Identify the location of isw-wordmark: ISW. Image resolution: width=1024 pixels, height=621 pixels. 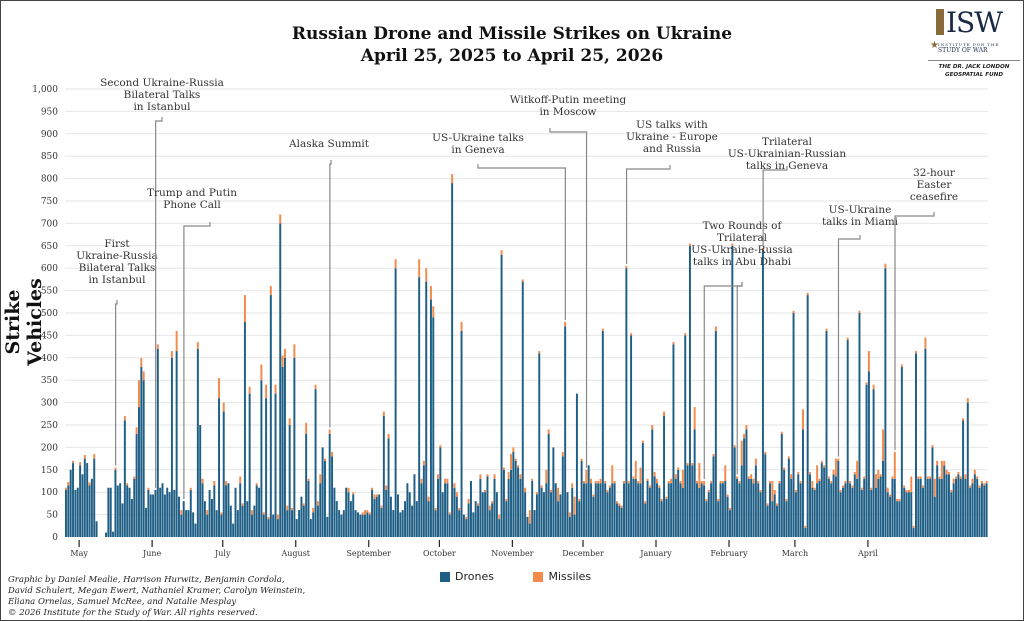
(969, 22).